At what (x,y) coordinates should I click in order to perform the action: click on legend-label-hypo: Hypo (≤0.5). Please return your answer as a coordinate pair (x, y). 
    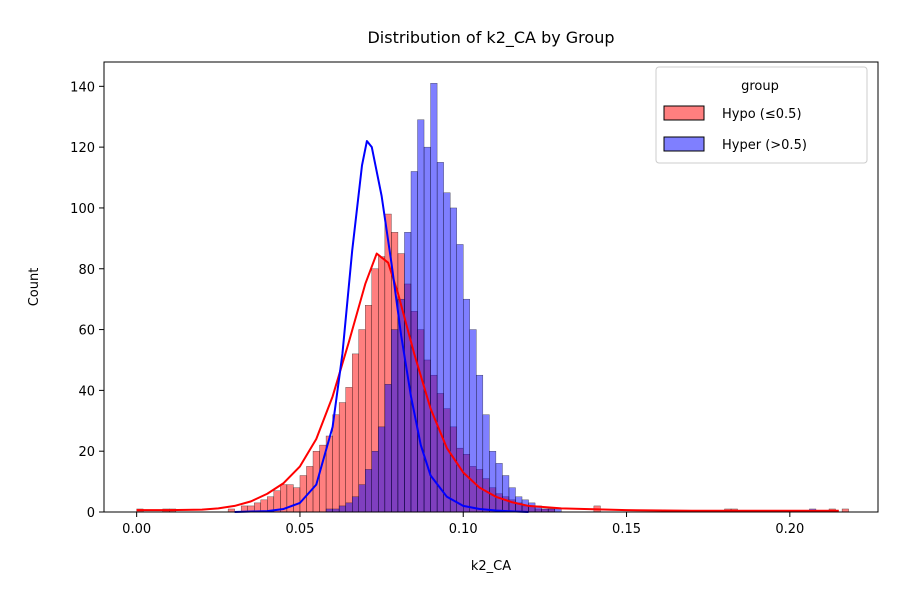
    Looking at the image, I should click on (762, 114).